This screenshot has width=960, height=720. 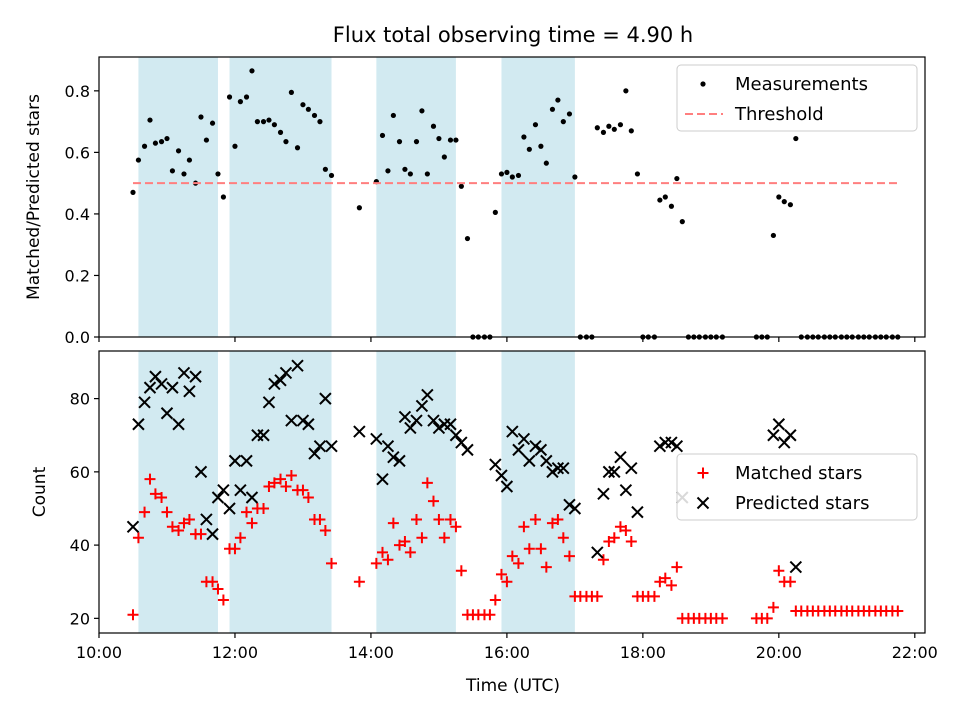 What do you see at coordinates (915, 652) in the screenshot?
I see `x-tick-label: 22:00` at bounding box center [915, 652].